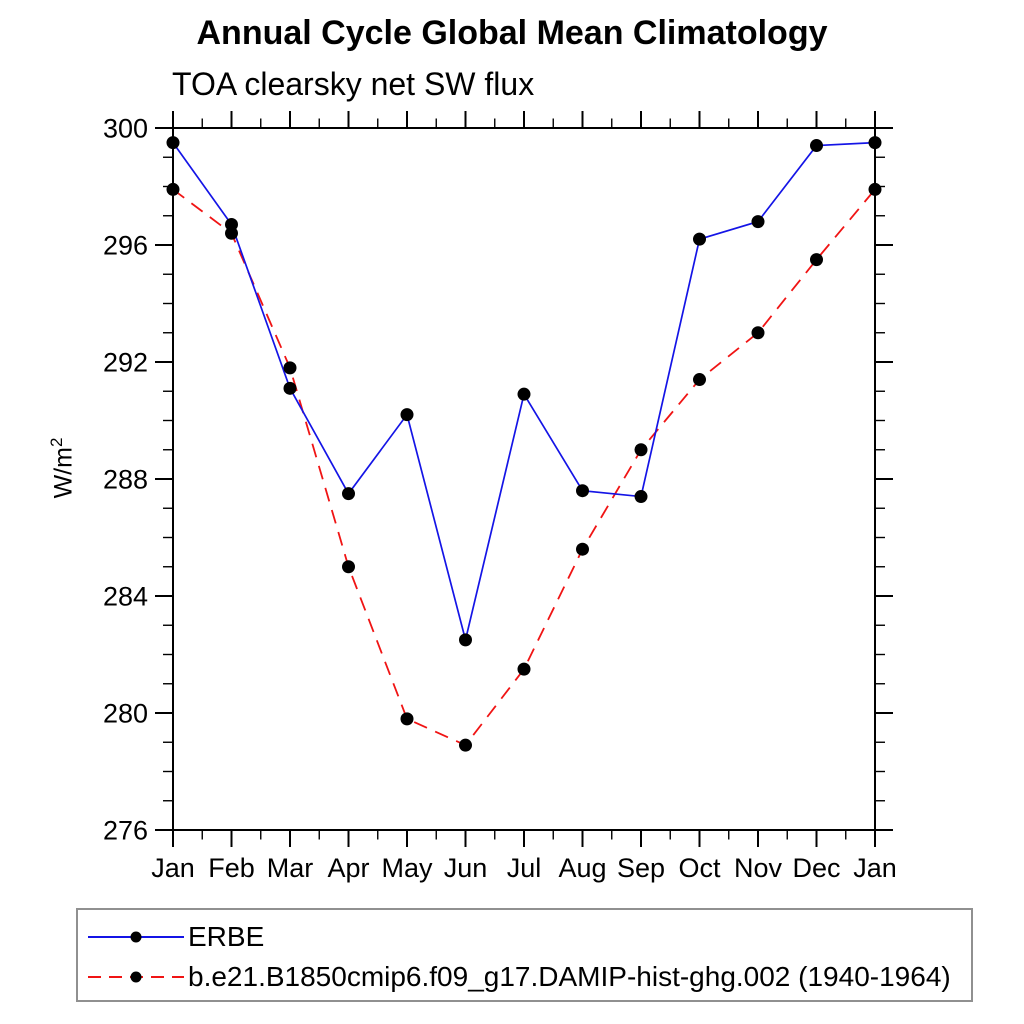  Describe the element at coordinates (353, 84) in the screenshot. I see `chart-subtitle: TOA clearsky net SW flux` at that location.